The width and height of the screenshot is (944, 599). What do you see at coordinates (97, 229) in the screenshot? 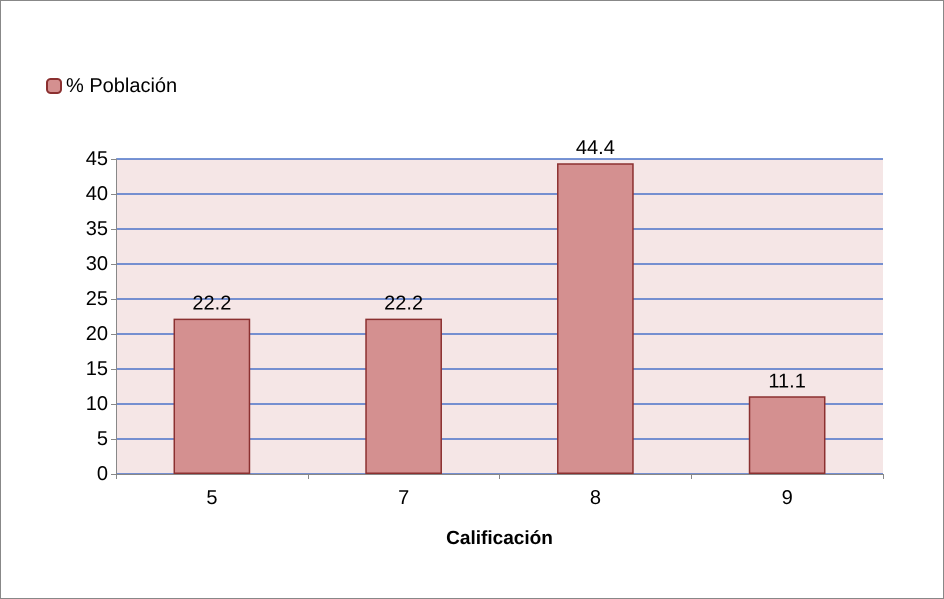
I see `y-tick-label: 35` at bounding box center [97, 229].